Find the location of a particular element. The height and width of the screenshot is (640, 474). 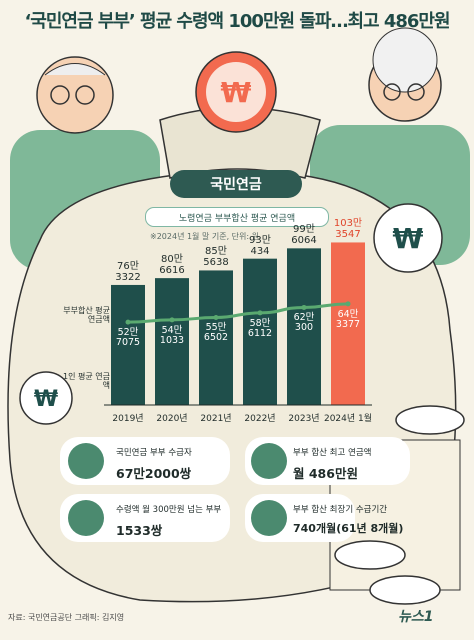

unit-note: ※2024년 1월 말 기준, 단위: 원 is located at coordinates (204, 236).